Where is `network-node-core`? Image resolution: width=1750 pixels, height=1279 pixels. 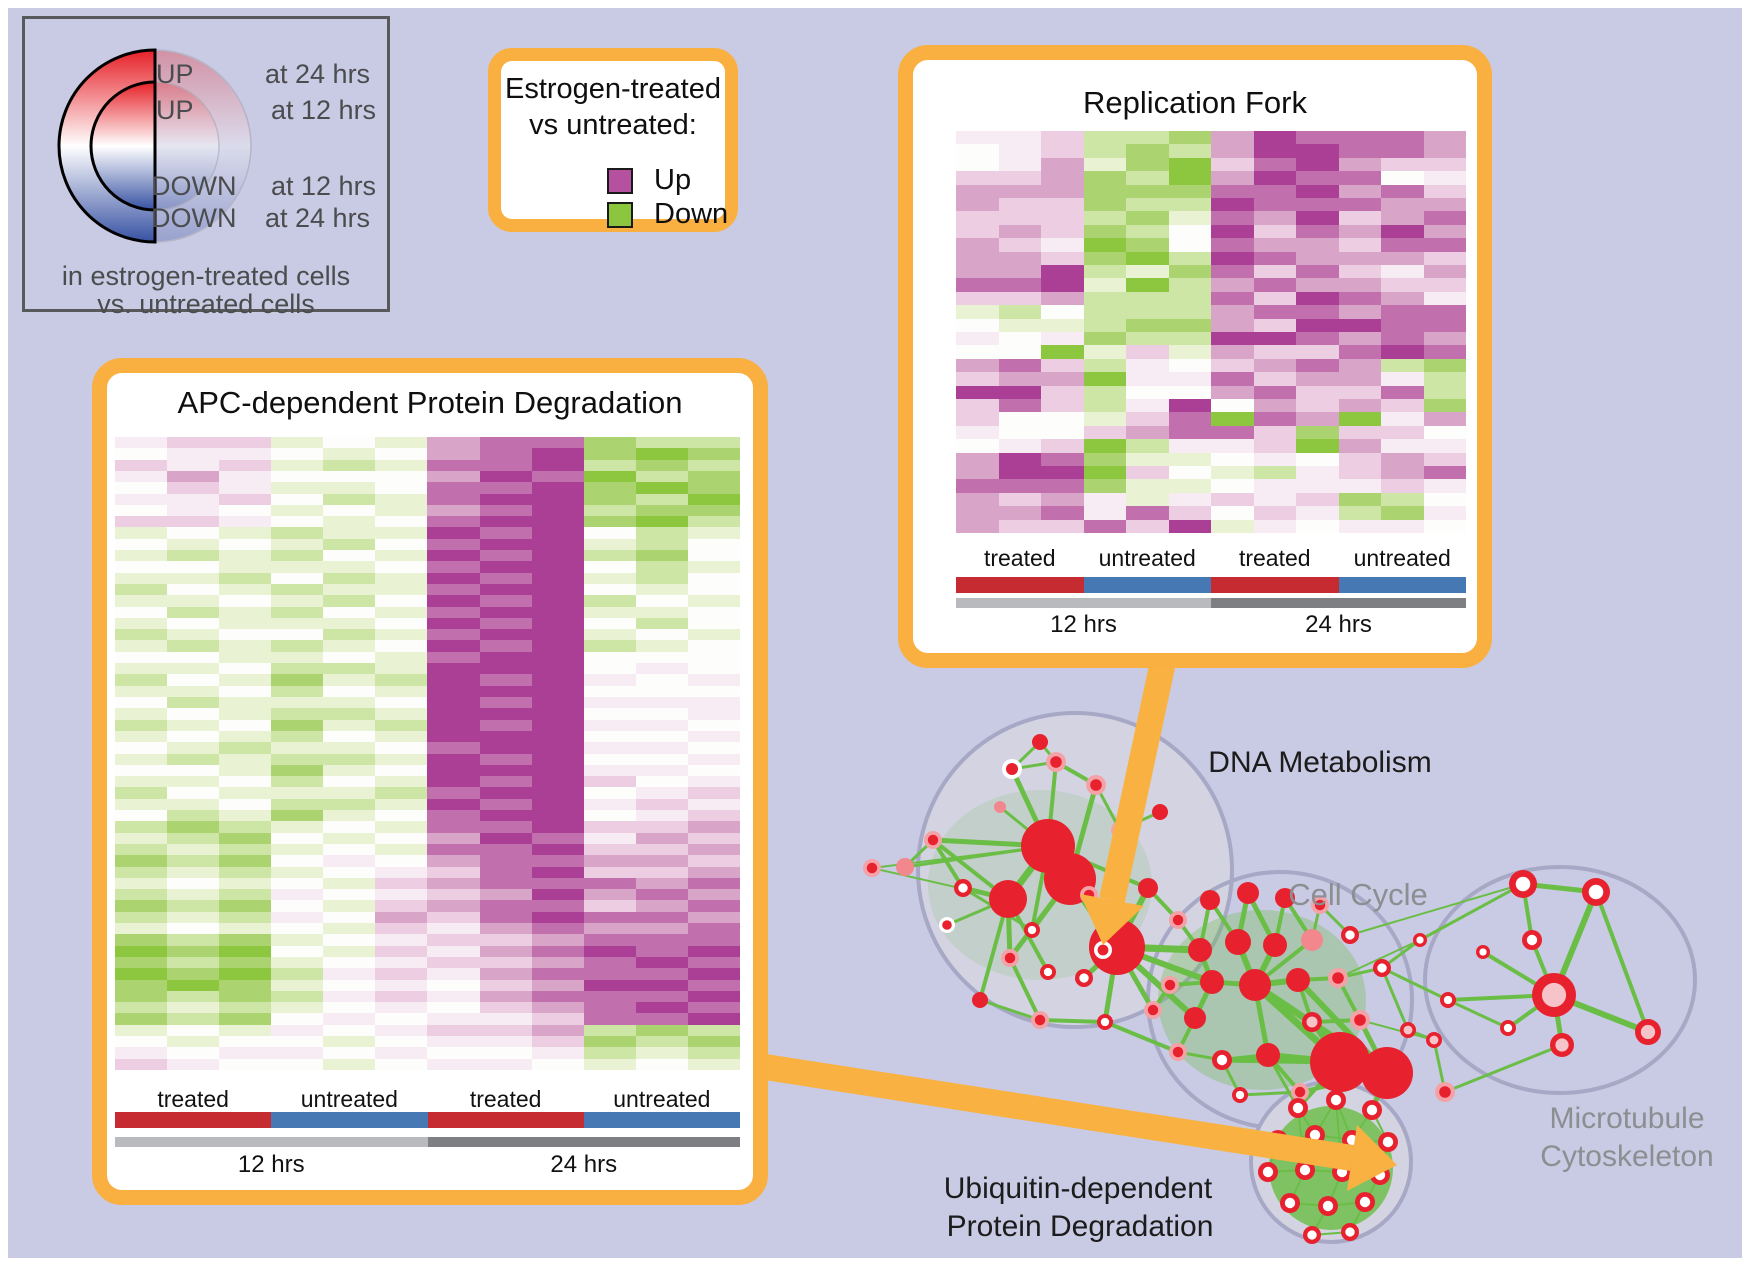
network-node-core is located at coordinates (947, 925).